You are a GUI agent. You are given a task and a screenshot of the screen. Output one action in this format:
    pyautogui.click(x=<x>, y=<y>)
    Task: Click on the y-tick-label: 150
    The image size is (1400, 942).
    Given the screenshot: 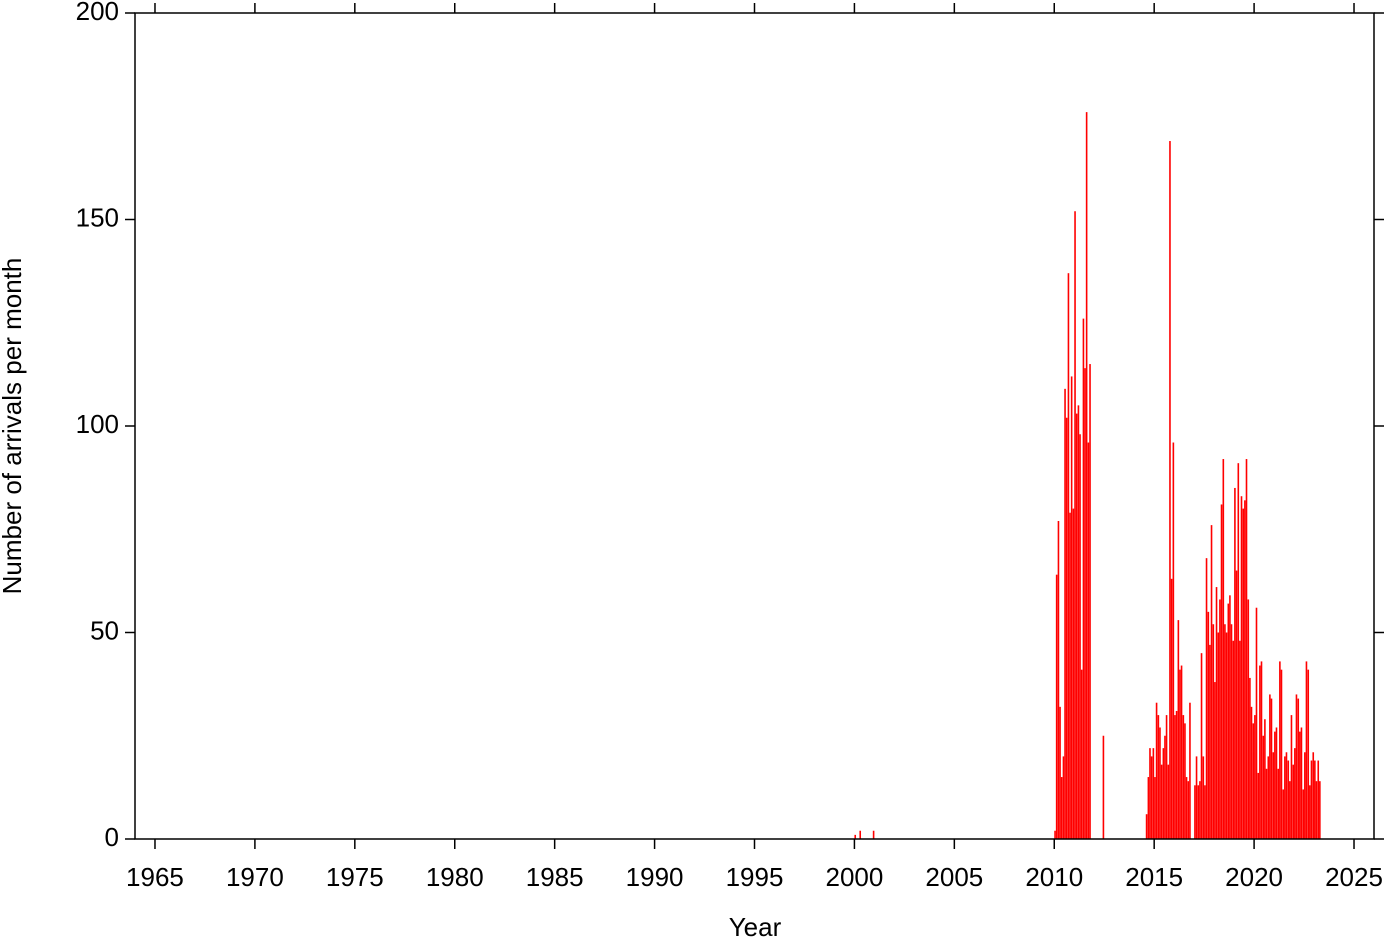 What is the action you would take?
    pyautogui.click(x=97, y=217)
    